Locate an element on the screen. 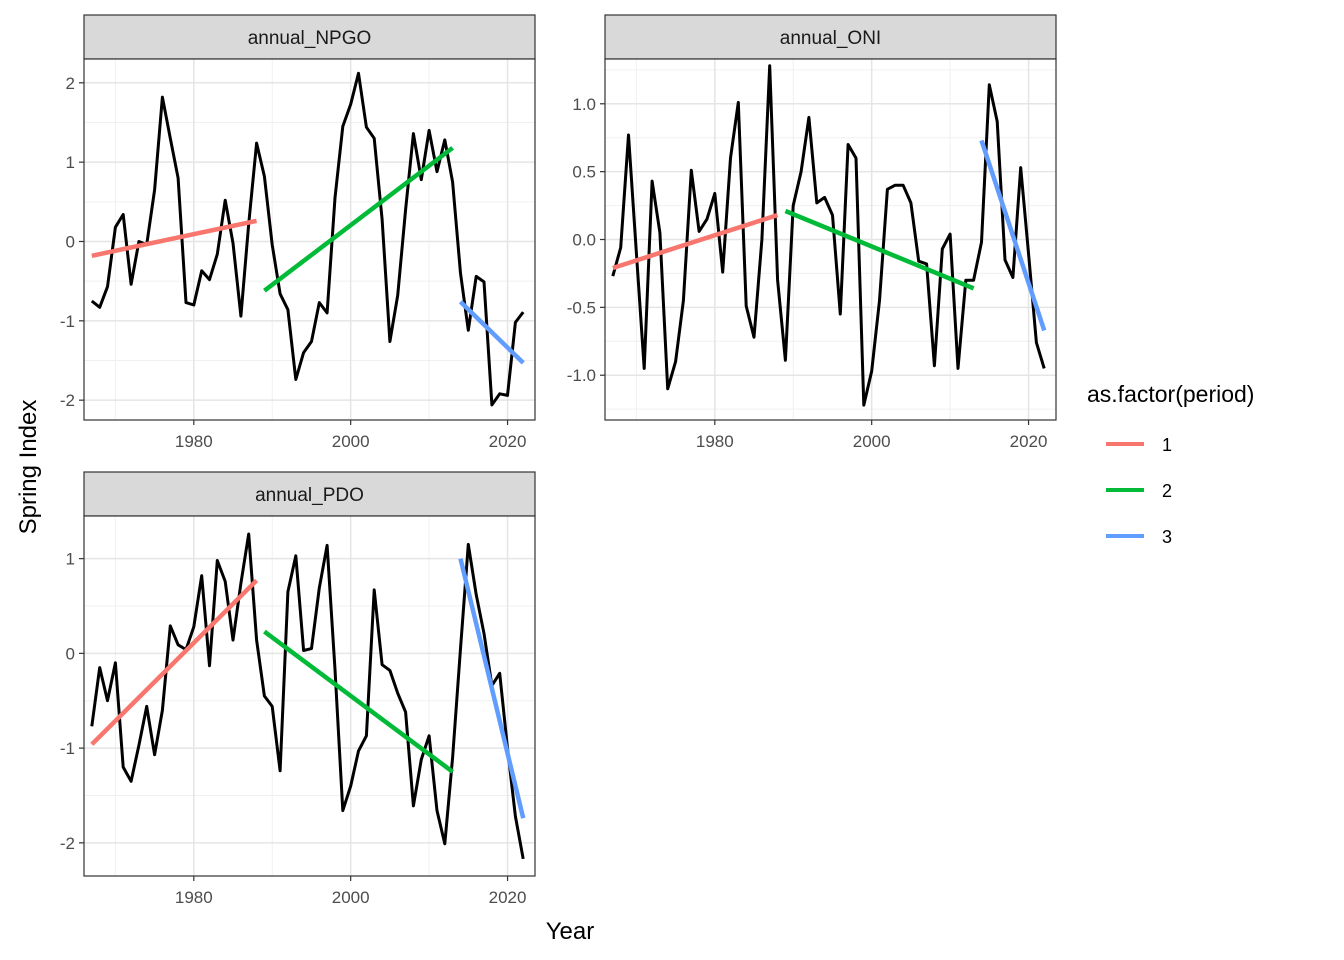 This screenshot has height=960, width=1344. data-pdo is located at coordinates (308, 696).